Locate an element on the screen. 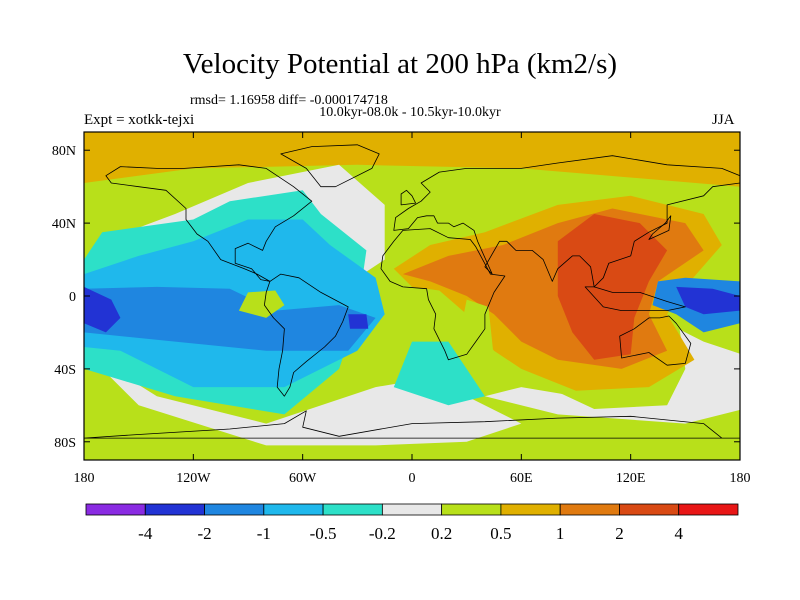  y-tick-label: 40S is located at coordinates (65, 370).